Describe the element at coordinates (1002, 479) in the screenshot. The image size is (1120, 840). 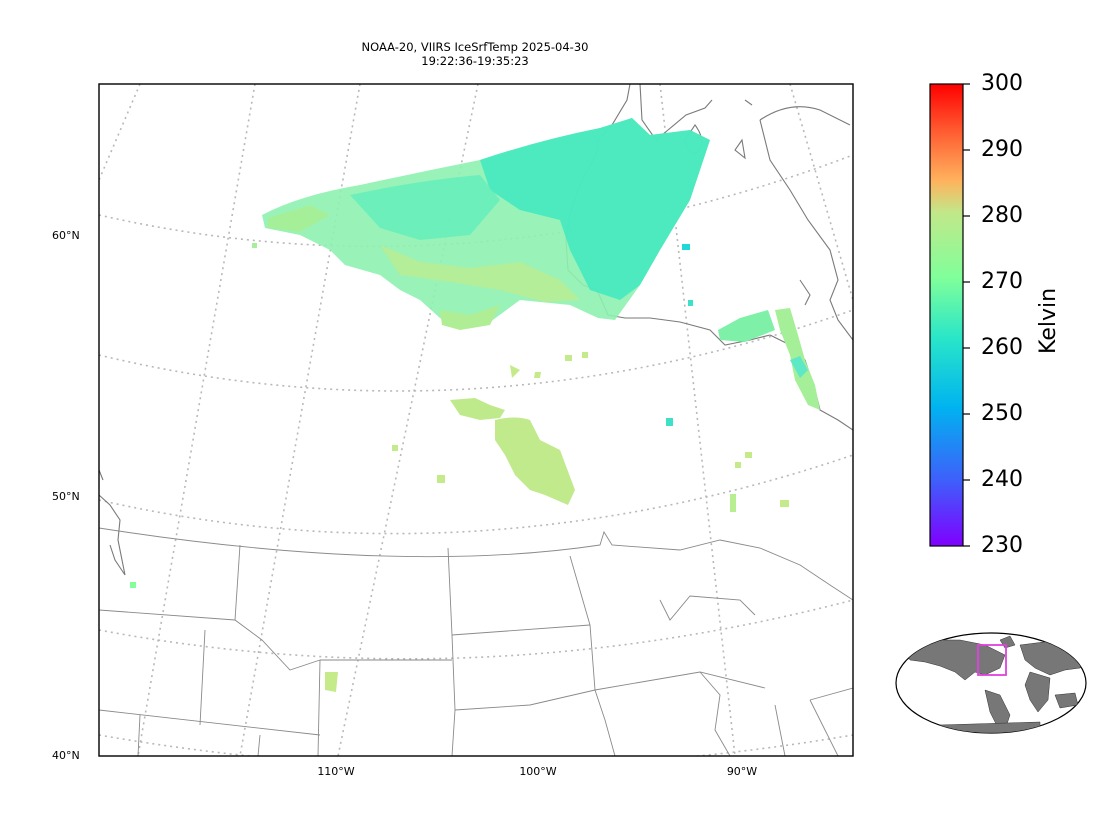
I see `colorbar-tick-240: 240` at that location.